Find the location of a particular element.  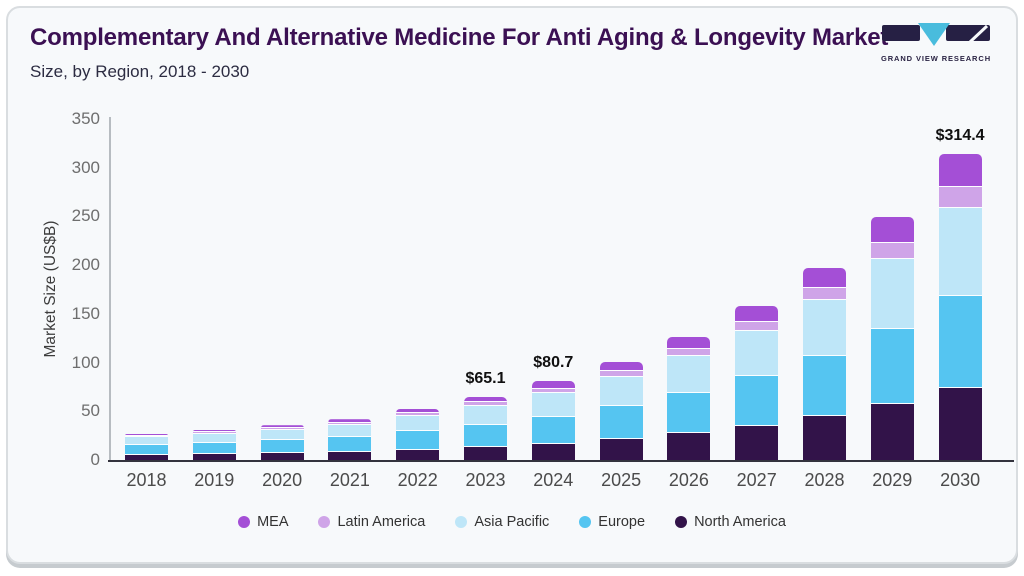

segment-2019-europe is located at coordinates (214, 448).